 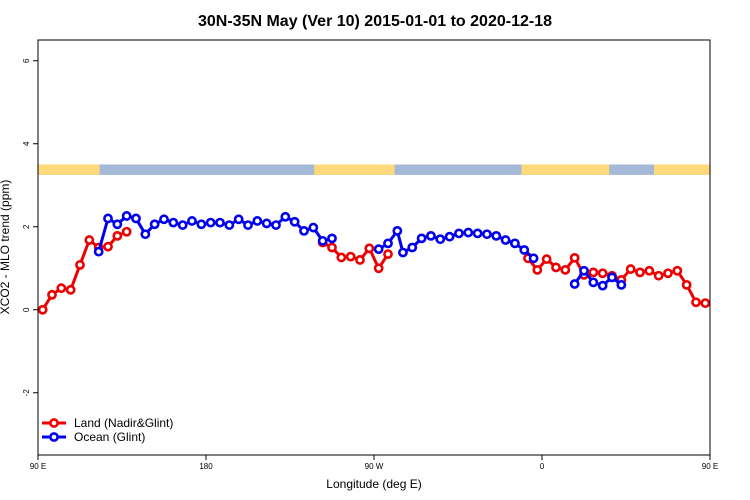 What do you see at coordinates (373, 484) in the screenshot?
I see `x-axis-label: Longitude (deg E)` at bounding box center [373, 484].